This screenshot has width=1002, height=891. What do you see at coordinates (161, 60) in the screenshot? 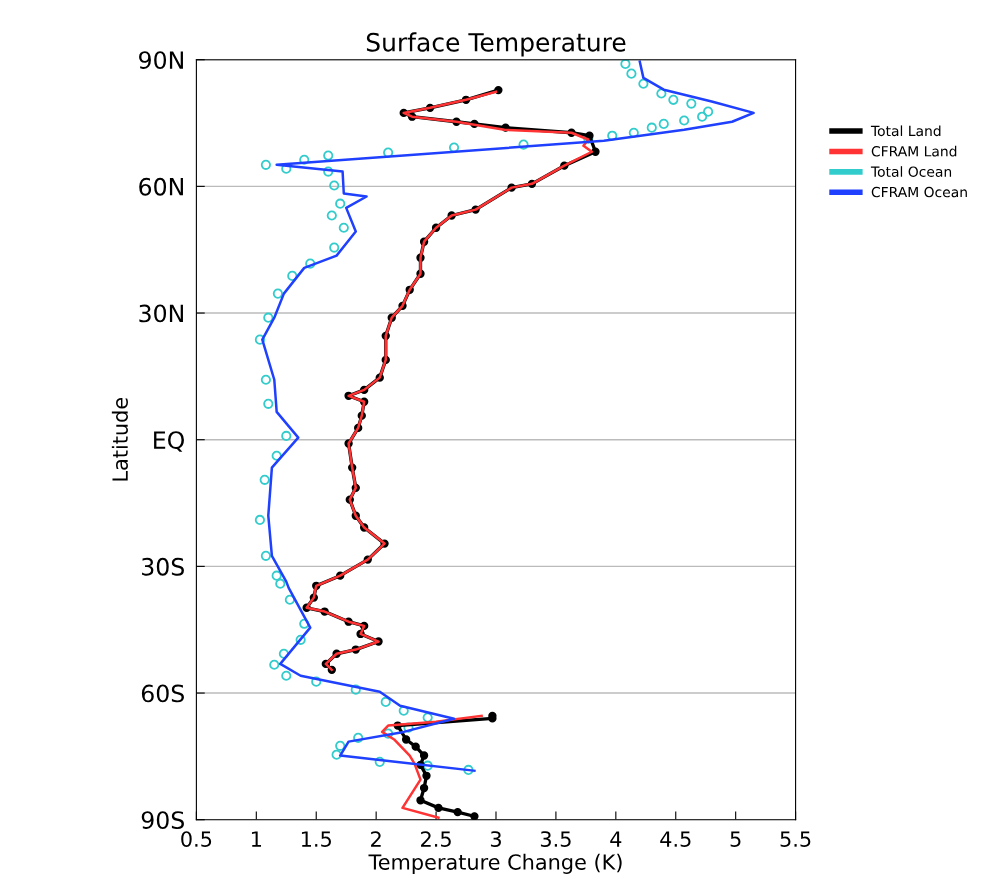
I see `y-tick-label: 90N` at bounding box center [161, 60].